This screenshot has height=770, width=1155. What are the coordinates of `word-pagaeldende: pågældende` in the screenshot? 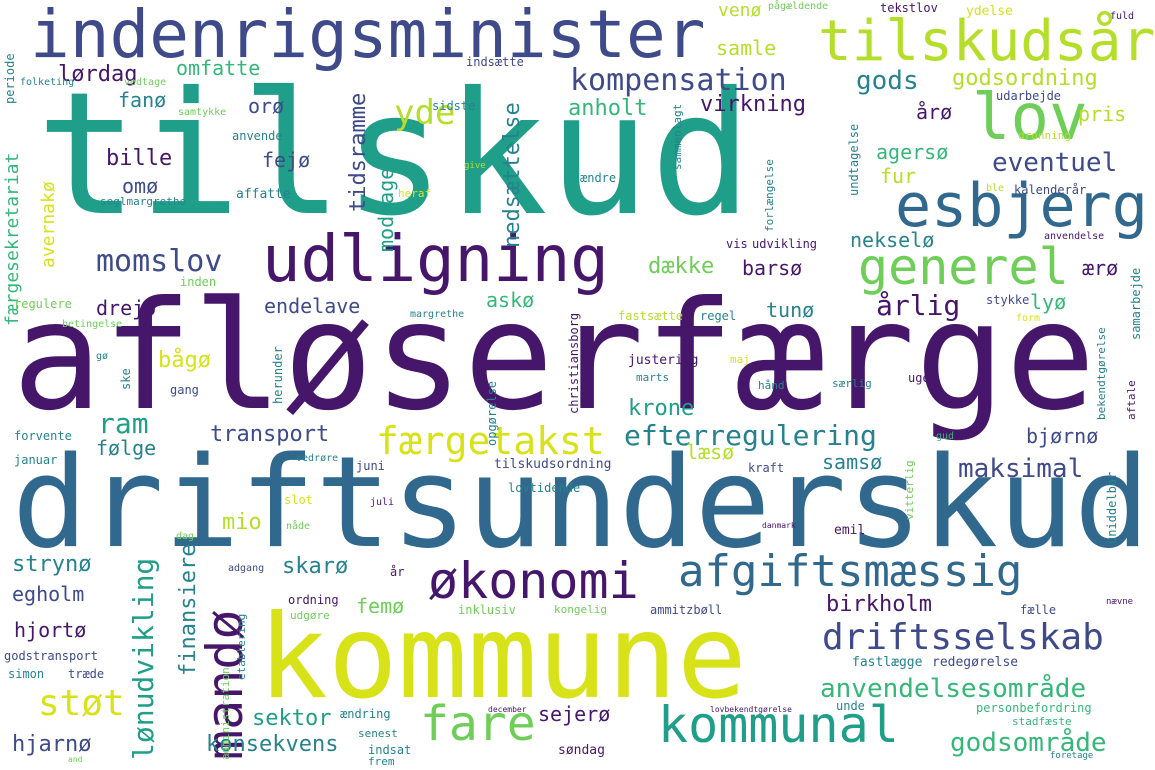 It's located at (798, 6).